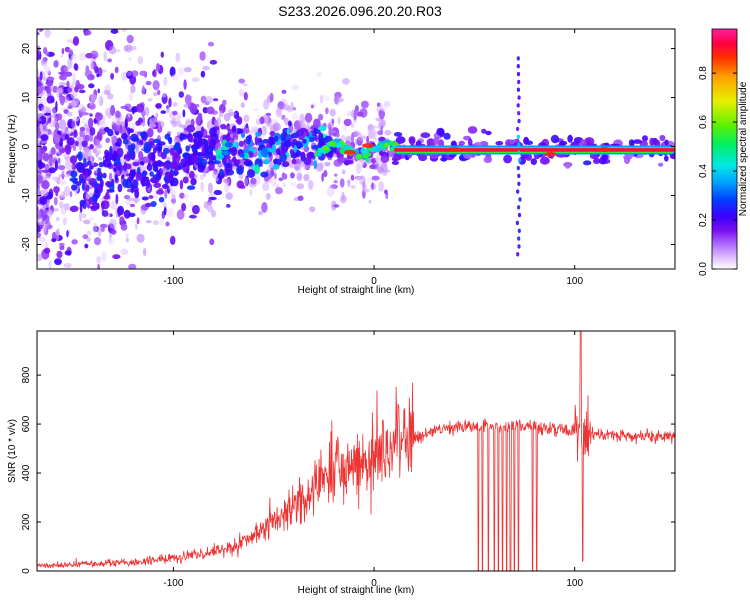 The image size is (750, 600). I want to click on snr-y-label: SNR (10 * v/v), so click(12, 451).